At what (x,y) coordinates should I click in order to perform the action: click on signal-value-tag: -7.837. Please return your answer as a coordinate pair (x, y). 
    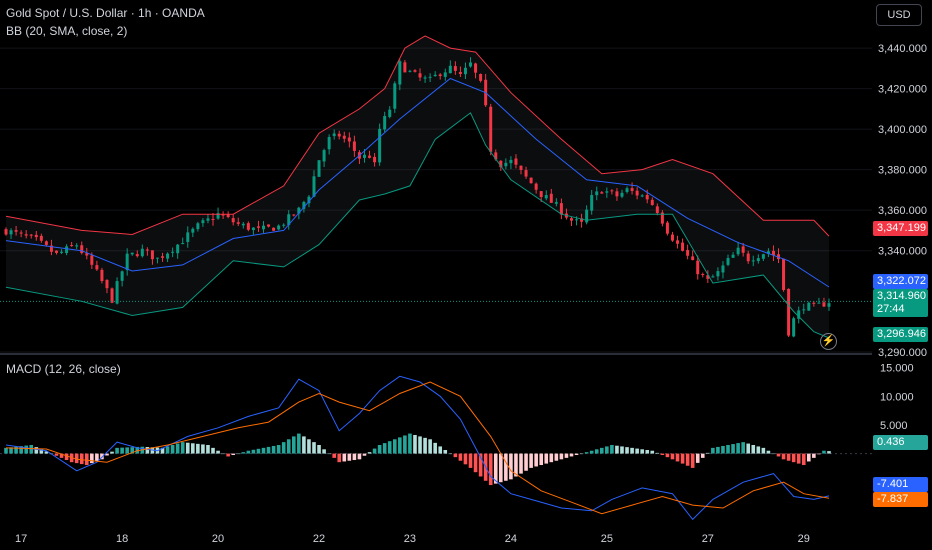
    Looking at the image, I should click on (900, 499).